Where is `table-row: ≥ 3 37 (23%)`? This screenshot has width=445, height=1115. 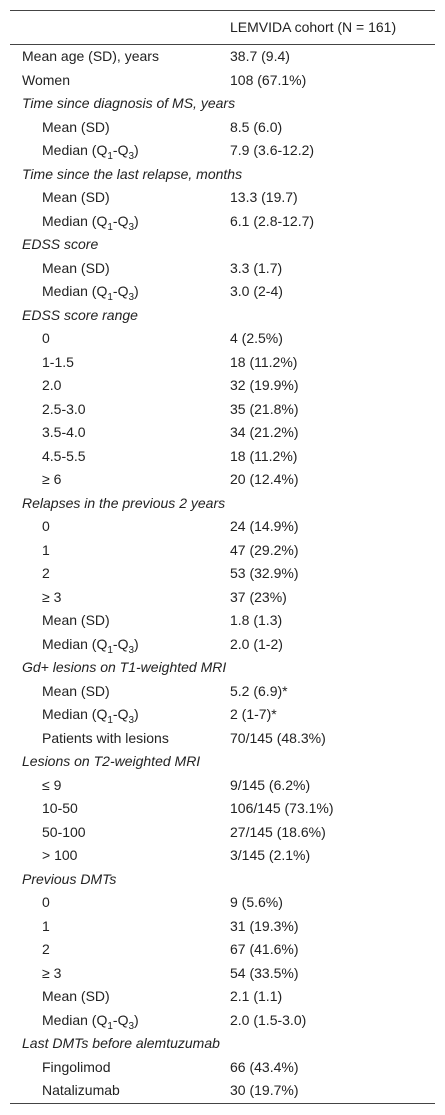
table-row: ≥ 3 37 (23%) is located at coordinates (222, 598).